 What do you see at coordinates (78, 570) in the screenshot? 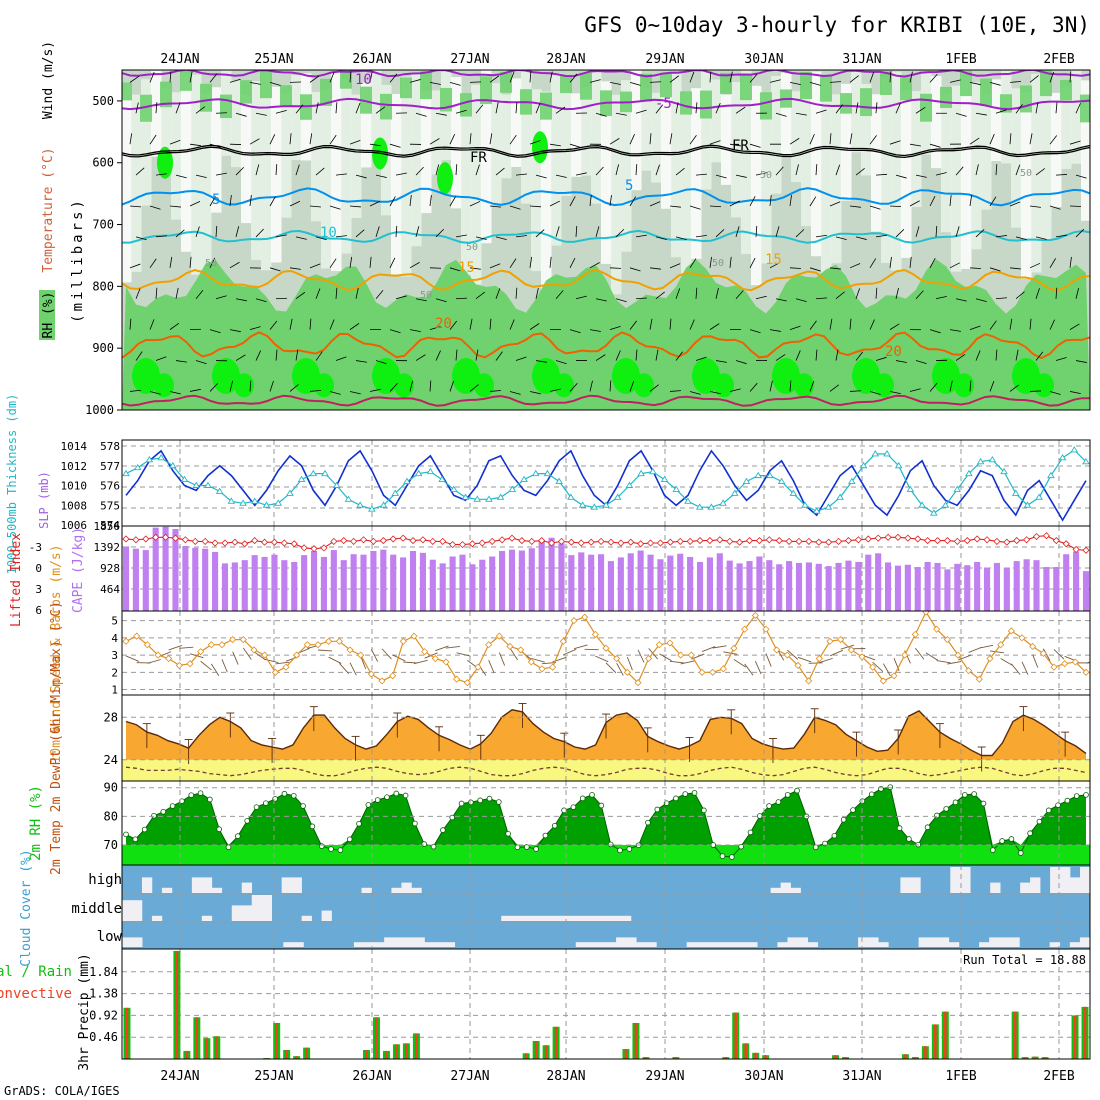
I see `cape-axis-label: CAPE (J/kg)` at bounding box center [78, 570].